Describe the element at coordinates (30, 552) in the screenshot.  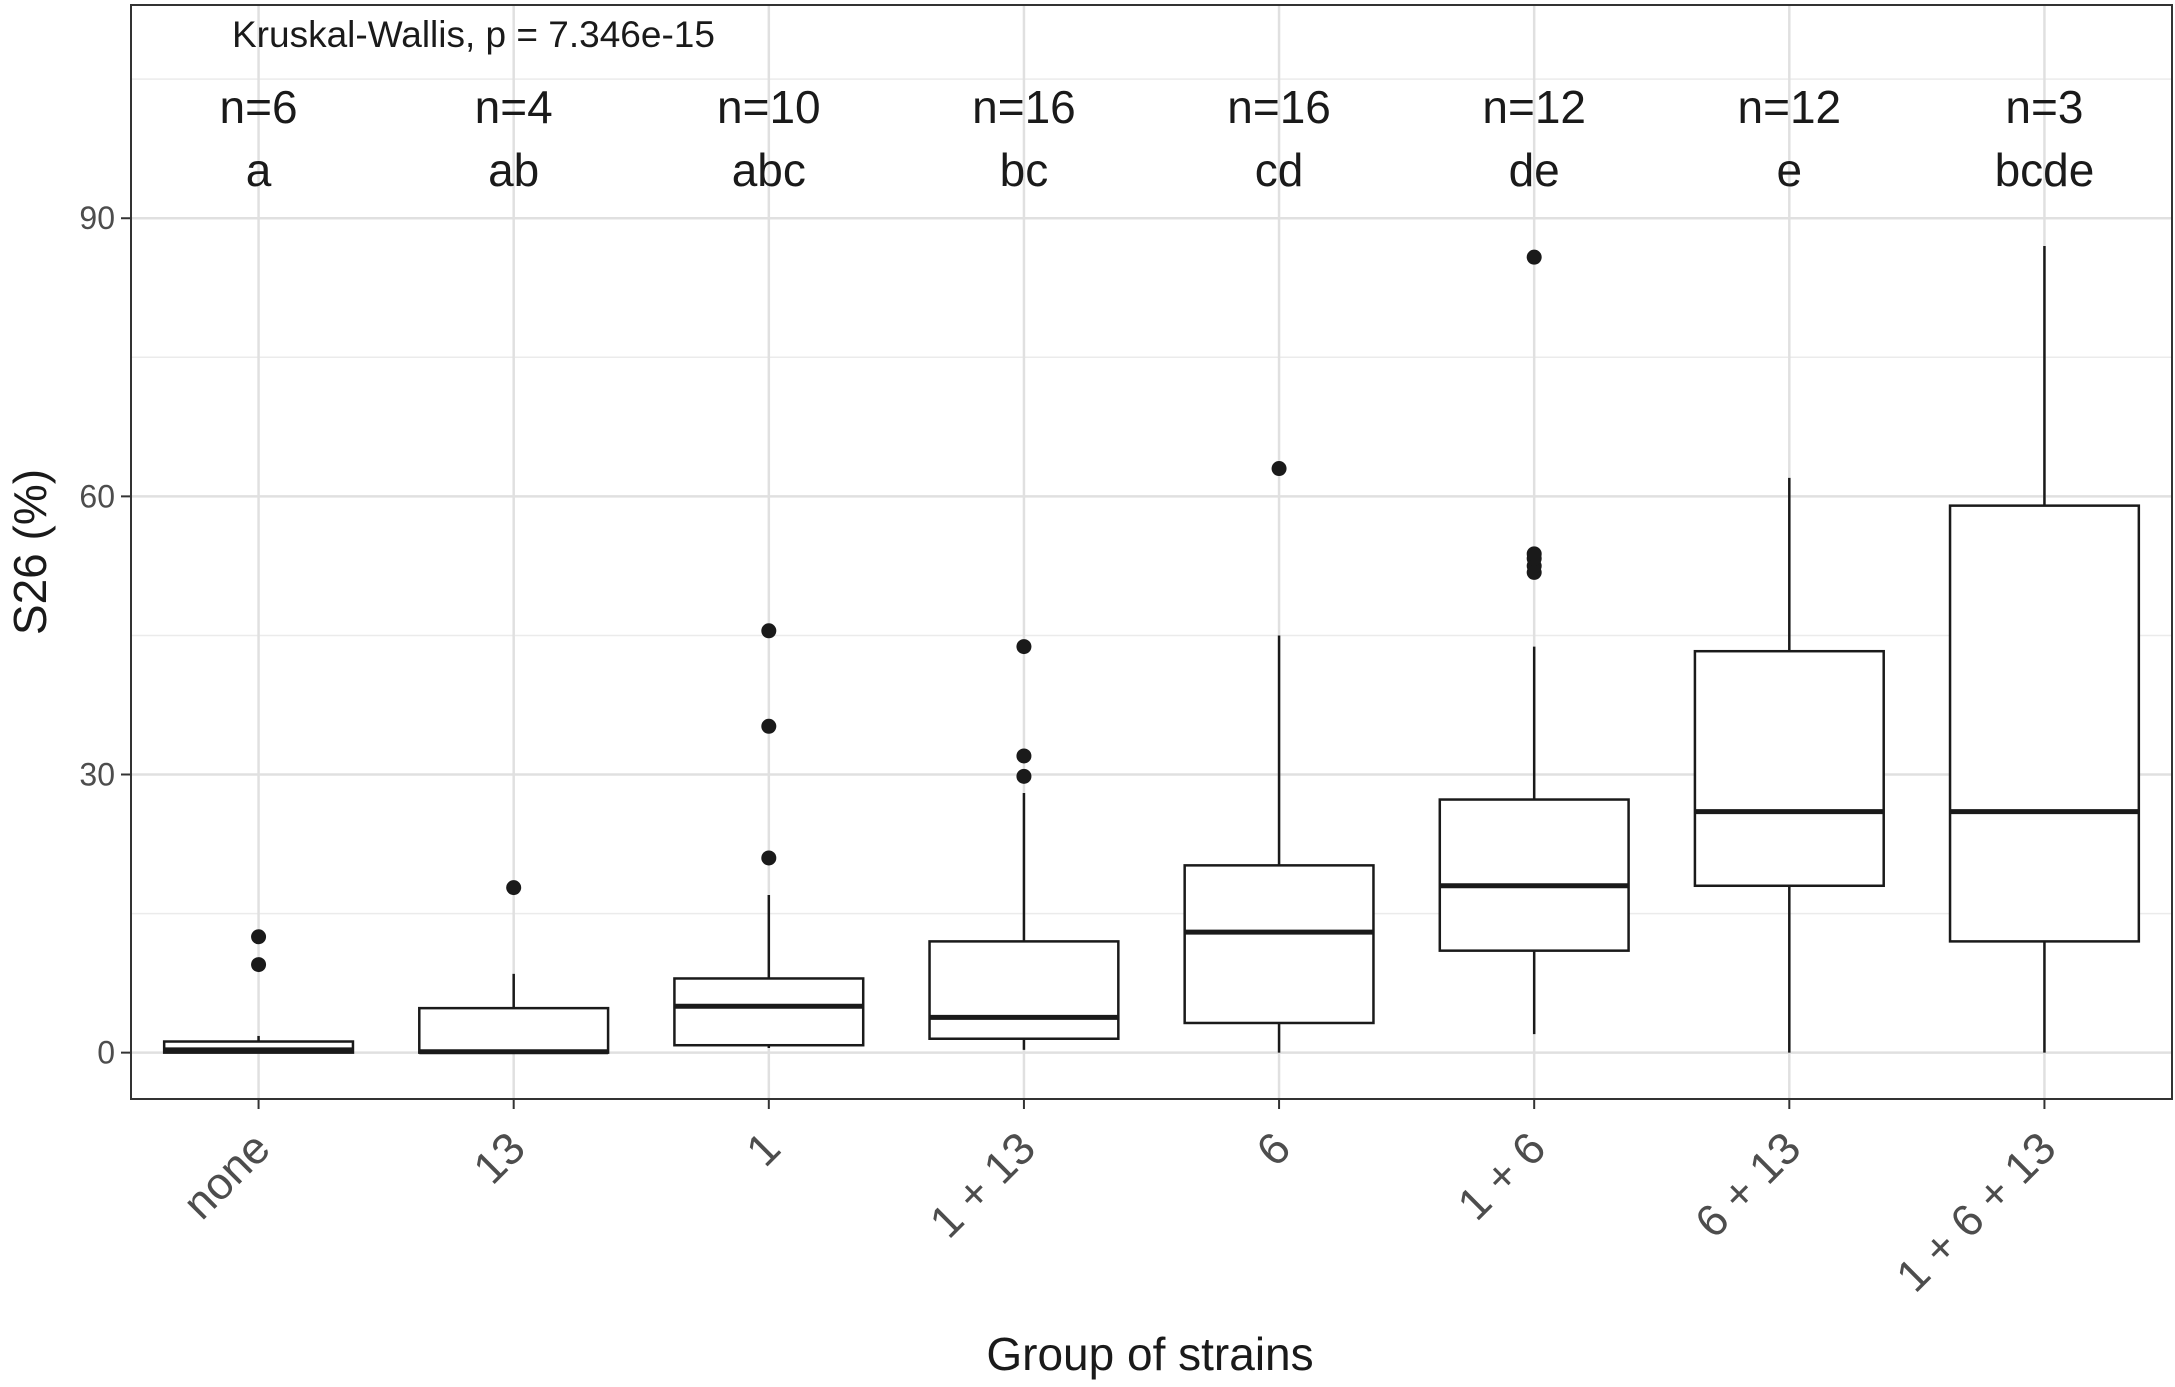
I see `y-axis-title: S26 (%)` at that location.